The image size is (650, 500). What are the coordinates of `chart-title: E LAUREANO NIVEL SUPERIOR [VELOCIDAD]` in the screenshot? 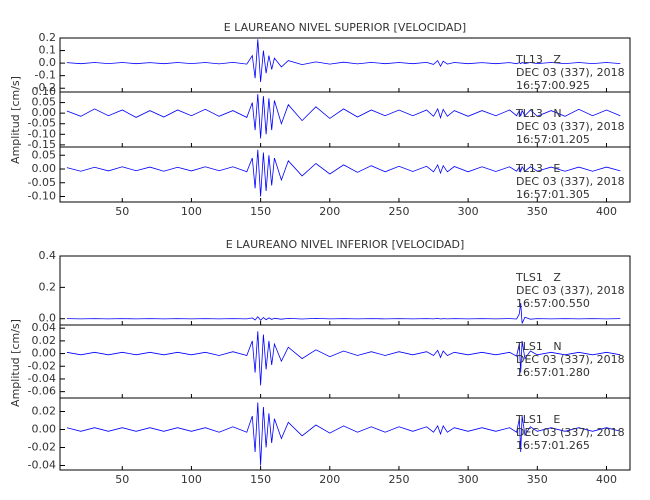 It's located at (345, 27).